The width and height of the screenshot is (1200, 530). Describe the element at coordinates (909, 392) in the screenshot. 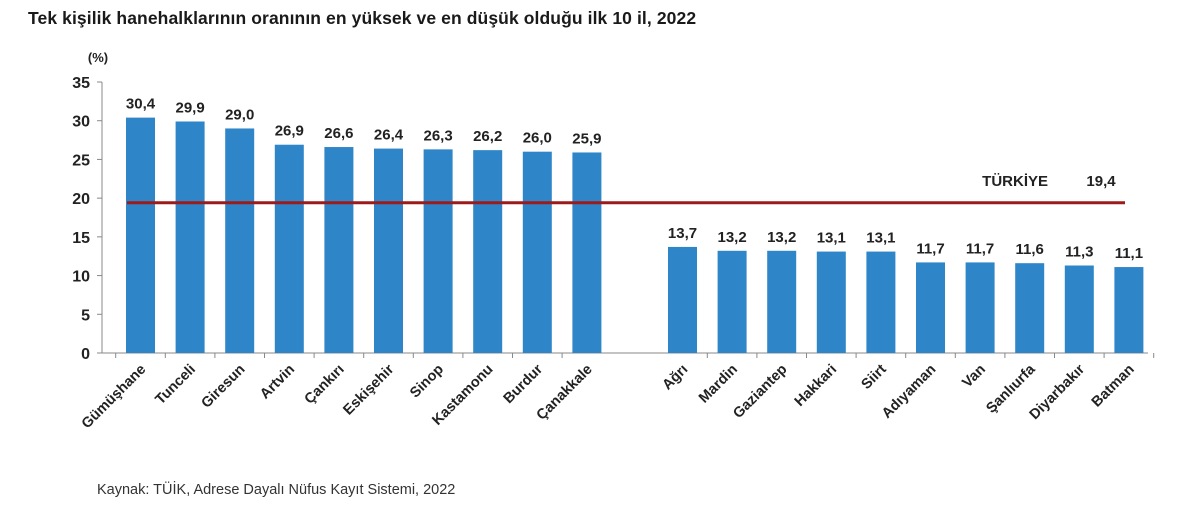

I see `x-category-label: Adıyaman` at that location.